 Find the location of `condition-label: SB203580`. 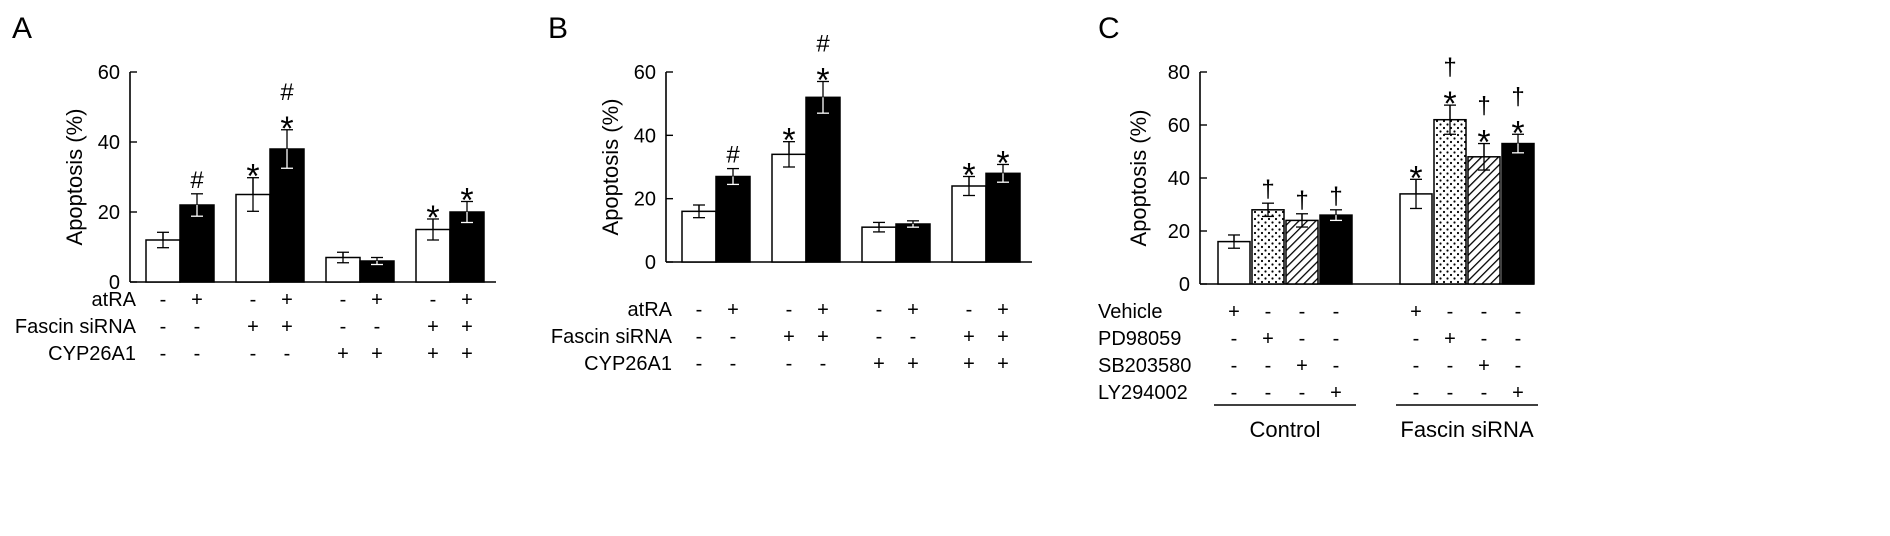

condition-label: SB203580 is located at coordinates (1144, 366).